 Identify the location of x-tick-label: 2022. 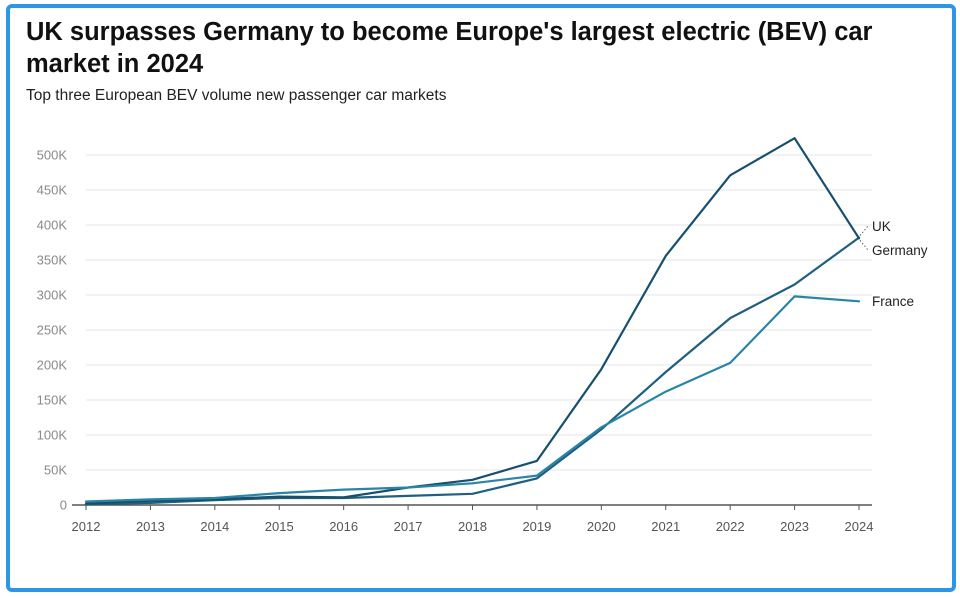
(730, 526).